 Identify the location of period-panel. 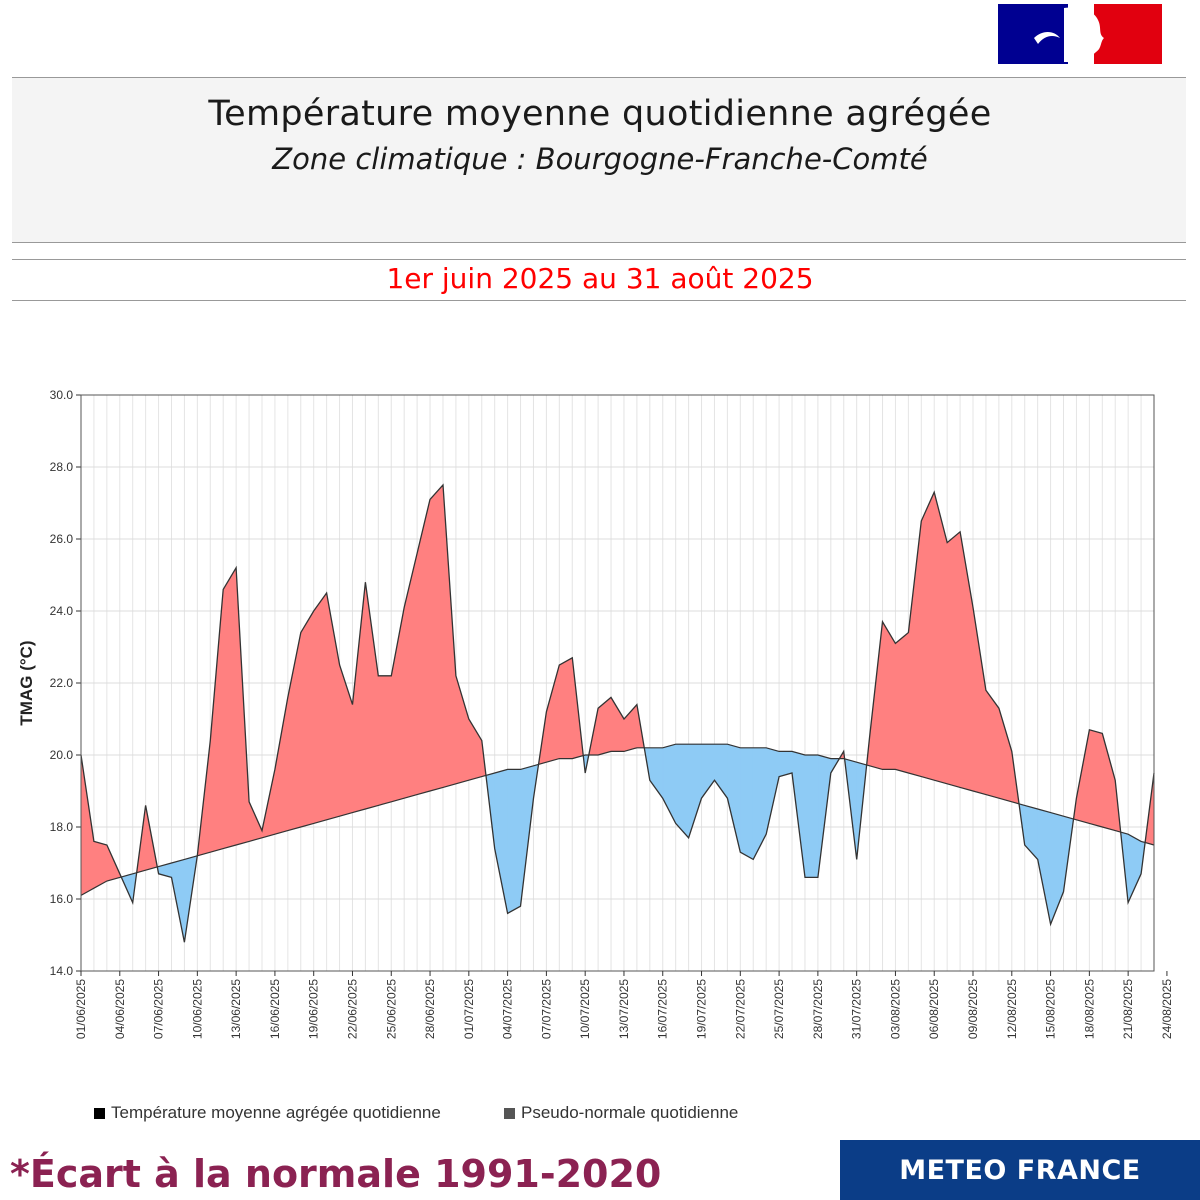
(599, 280).